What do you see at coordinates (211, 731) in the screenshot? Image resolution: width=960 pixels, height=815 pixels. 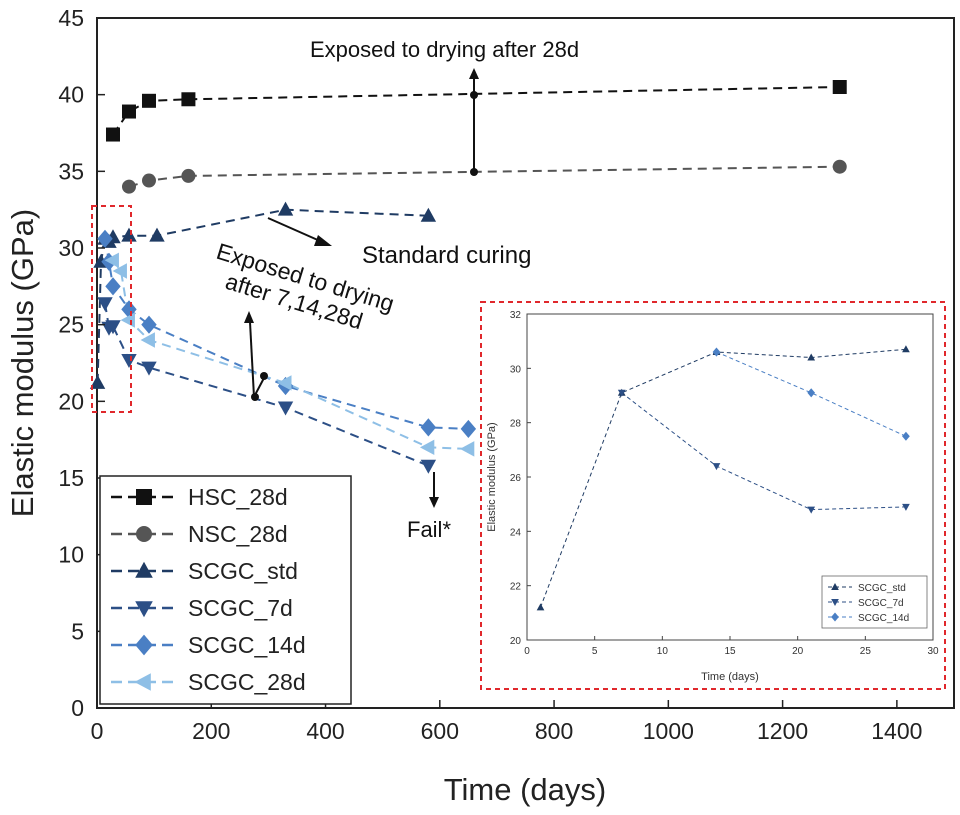 I see `x-tick-label: 200` at bounding box center [211, 731].